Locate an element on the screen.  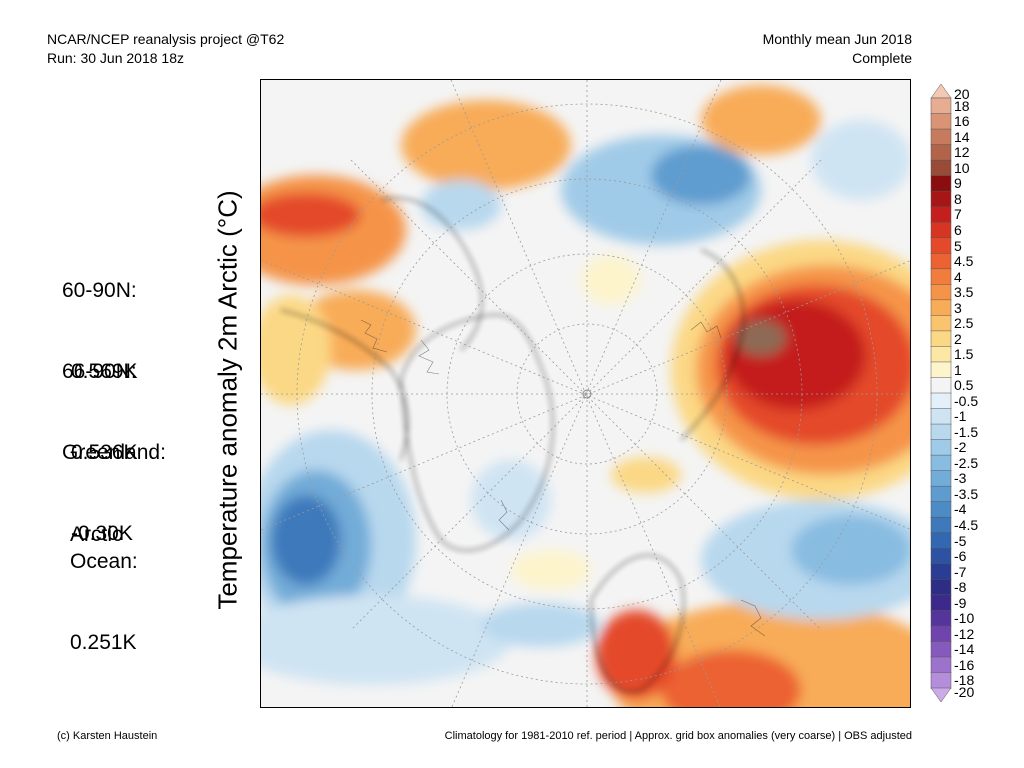
colorbar-label: 3 is located at coordinates (958, 307).